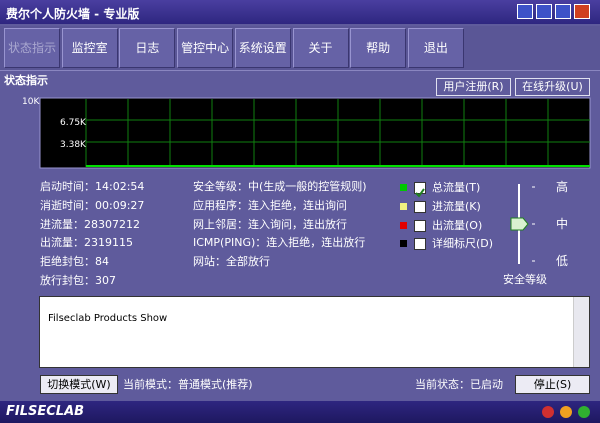 The image size is (600, 423). What do you see at coordinates (73, 14) in the screenshot?
I see `window-title: 费尔个人防火墙 - 专业版` at bounding box center [73, 14].